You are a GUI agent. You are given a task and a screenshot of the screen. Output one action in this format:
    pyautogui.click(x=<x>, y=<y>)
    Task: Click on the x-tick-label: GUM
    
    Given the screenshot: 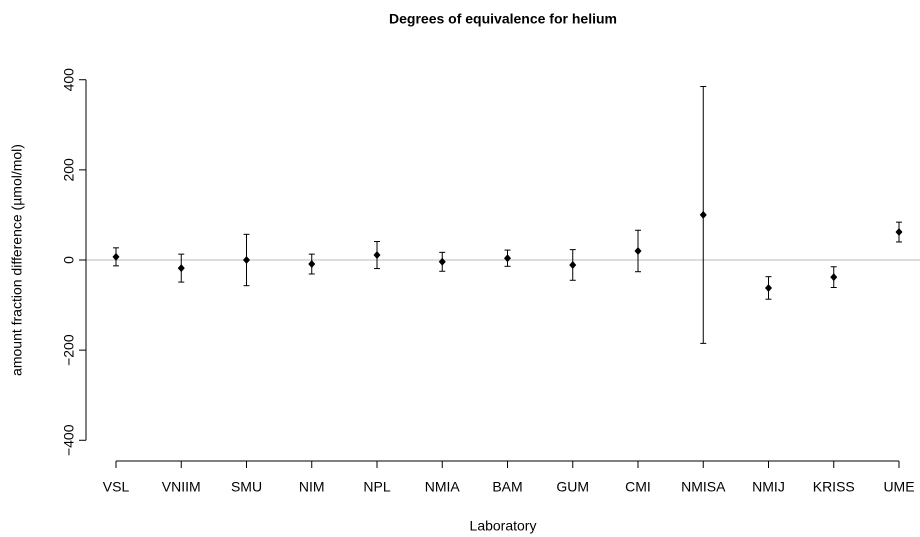 What is the action you would take?
    pyautogui.click(x=572, y=487)
    